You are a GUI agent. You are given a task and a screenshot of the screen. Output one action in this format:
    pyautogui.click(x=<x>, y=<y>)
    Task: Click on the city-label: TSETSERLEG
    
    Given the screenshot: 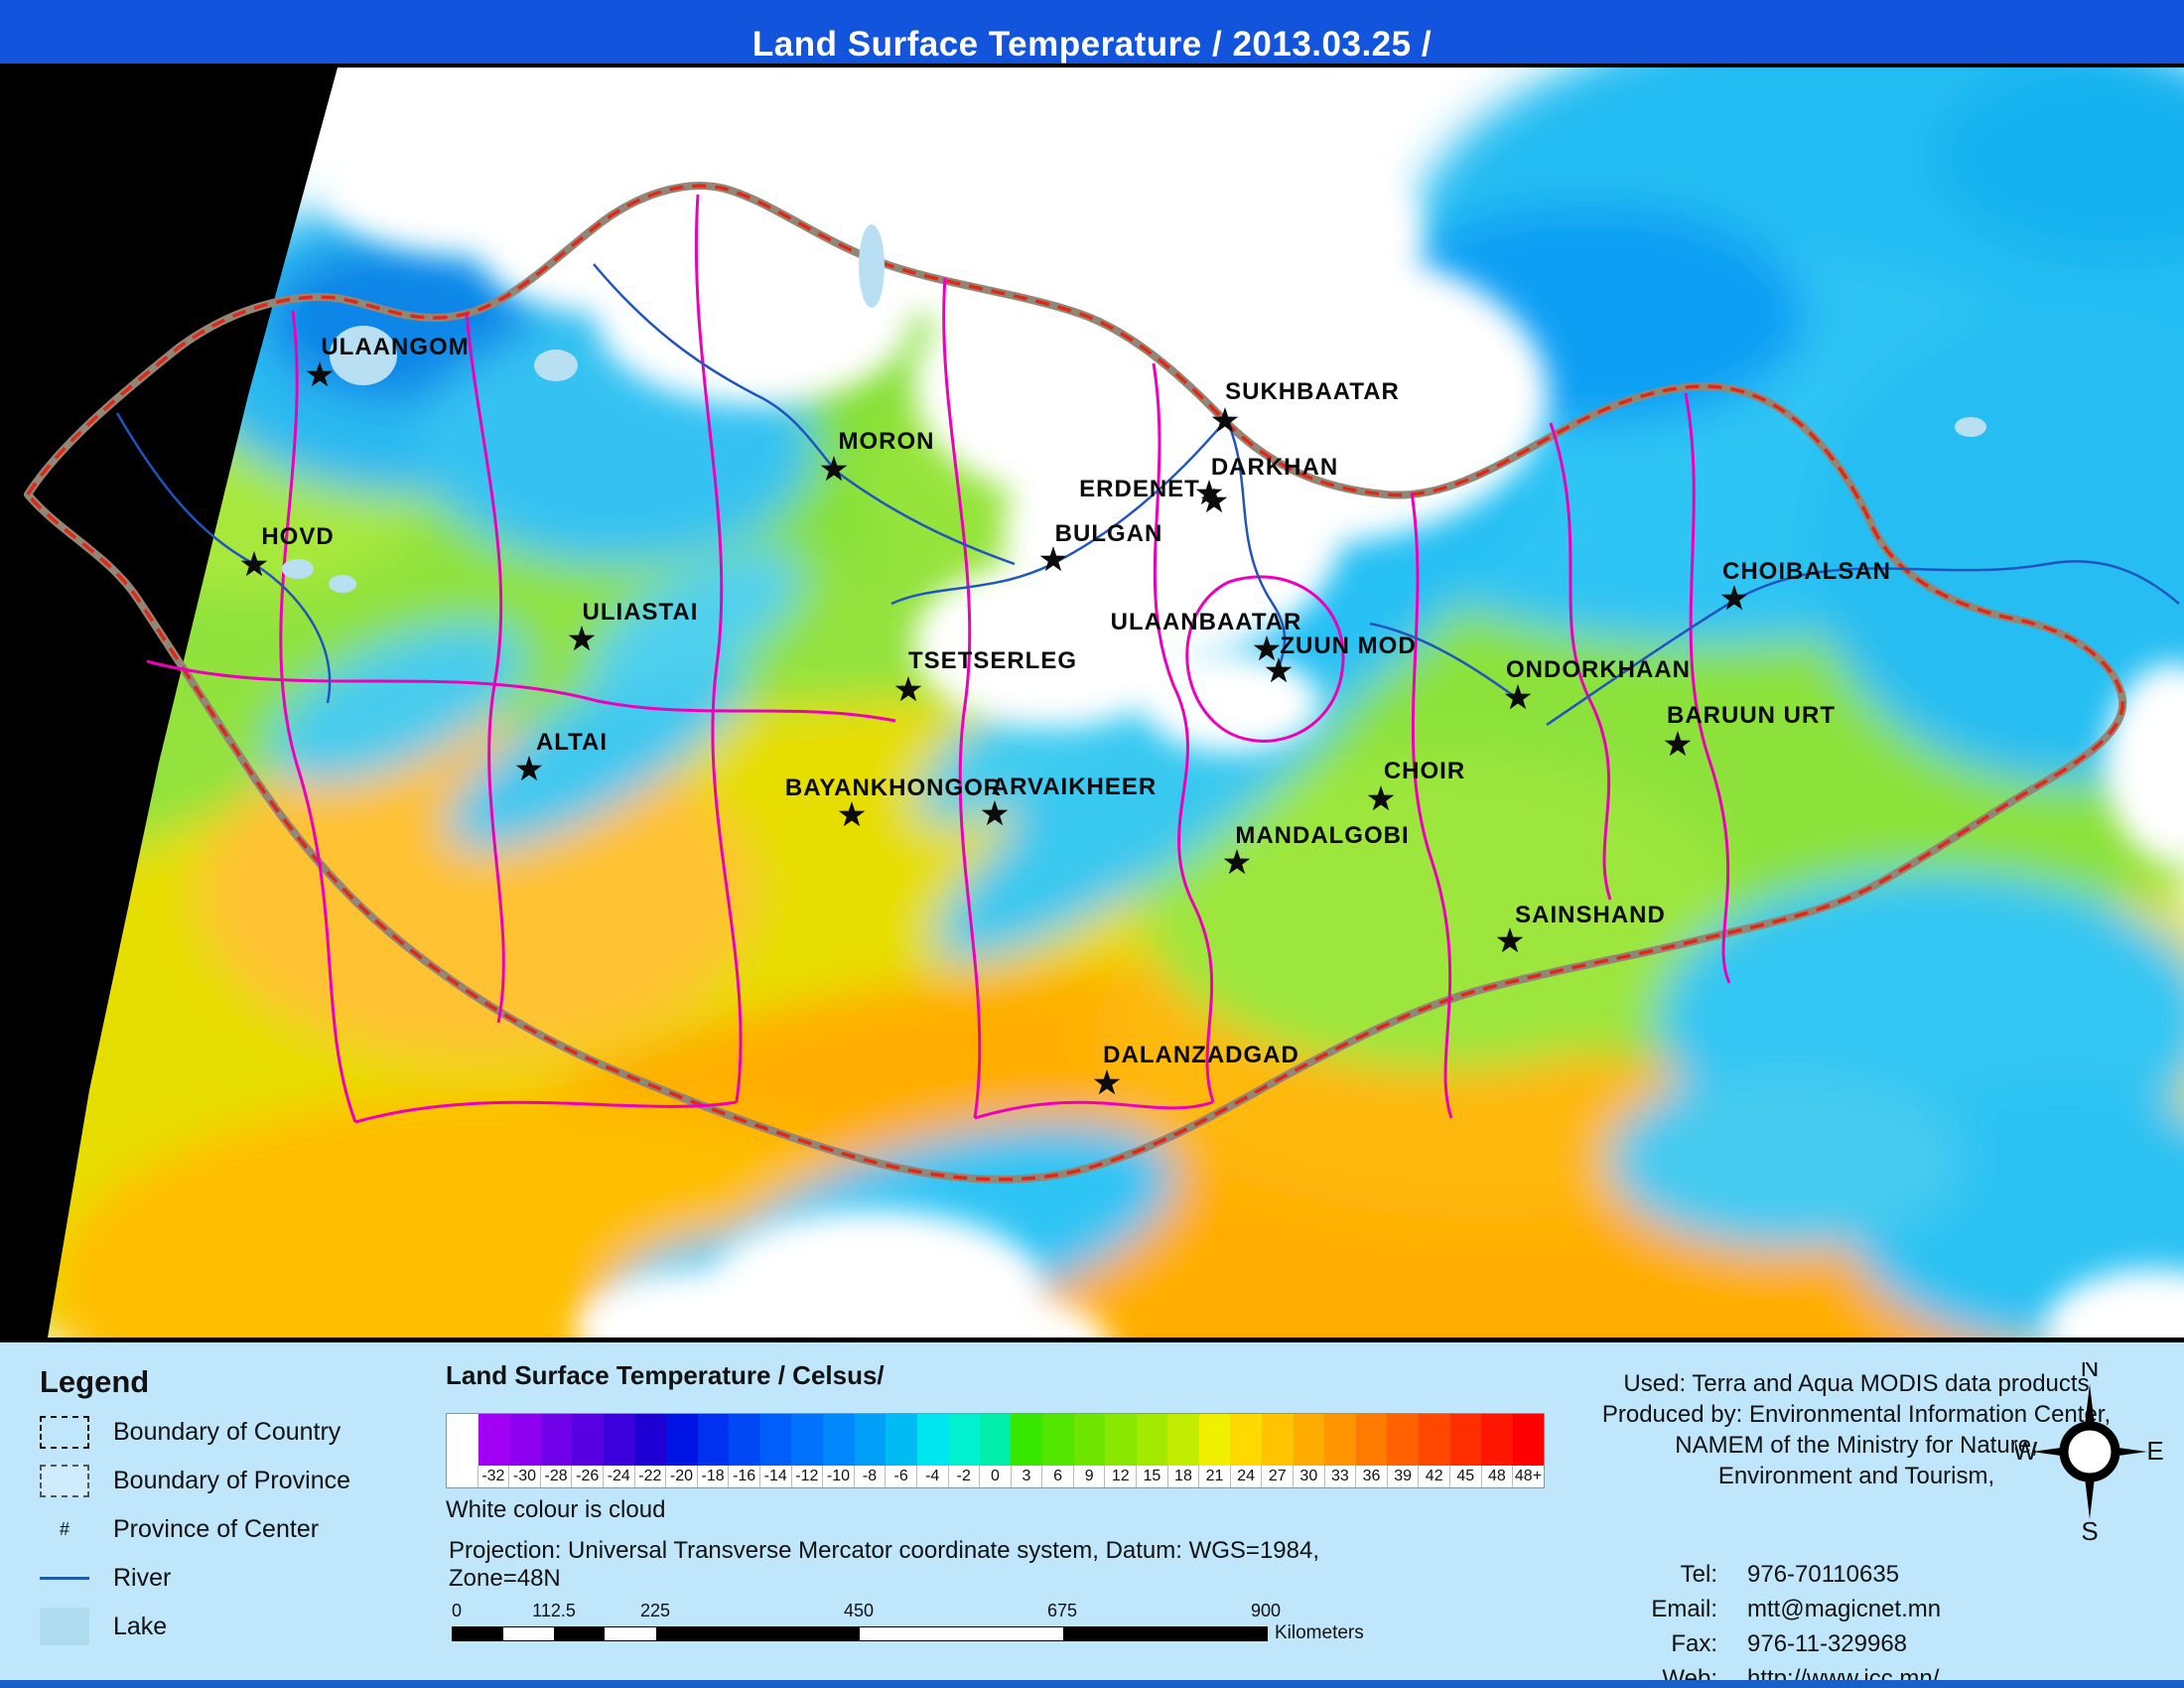 What is the action you would take?
    pyautogui.click(x=992, y=660)
    